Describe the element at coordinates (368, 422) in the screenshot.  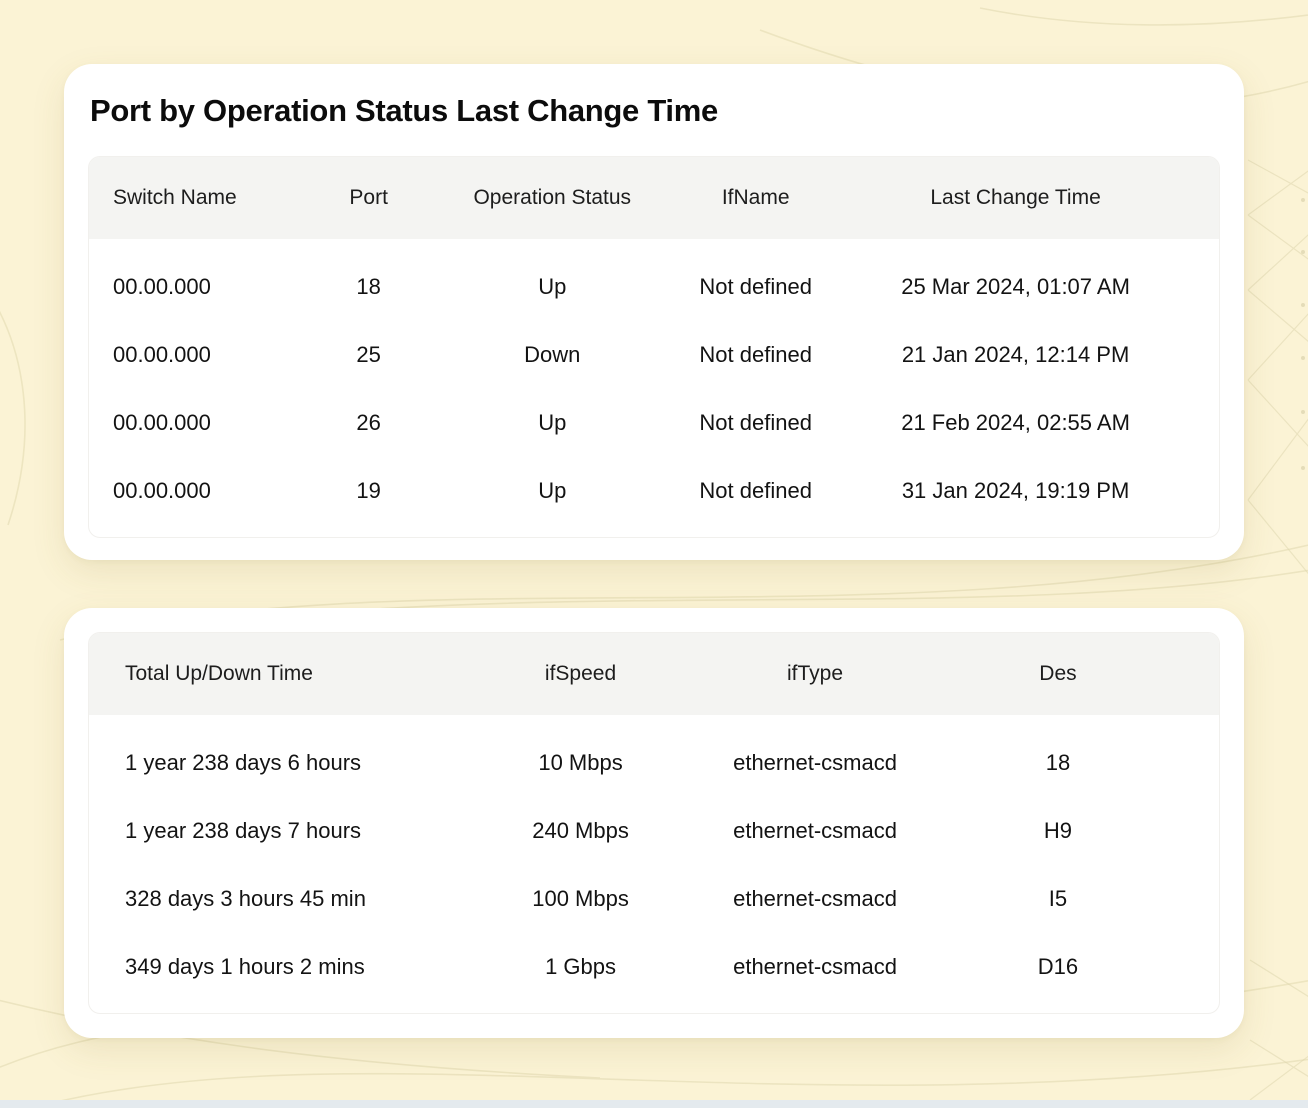
I see `table-cell-port: 26` at that location.